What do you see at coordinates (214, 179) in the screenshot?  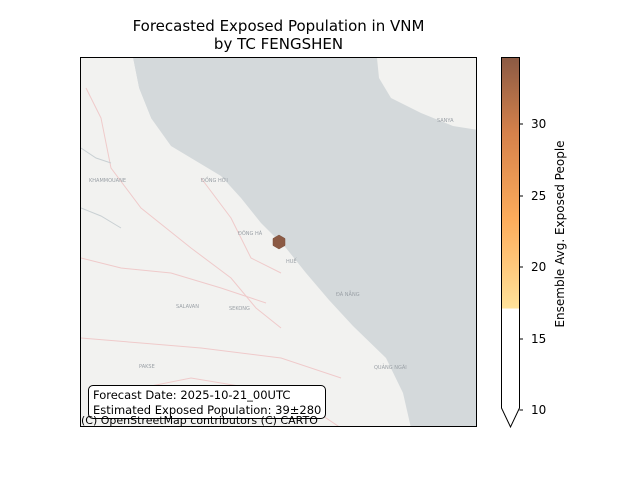 I see `place-label: ĐỒNG HỚI` at bounding box center [214, 179].